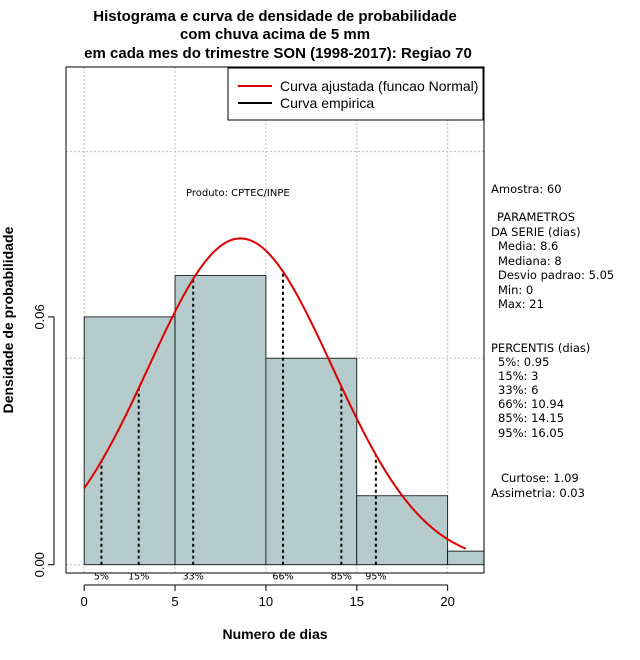  What do you see at coordinates (274, 634) in the screenshot?
I see `x-axis-label: Numero de dias` at bounding box center [274, 634].